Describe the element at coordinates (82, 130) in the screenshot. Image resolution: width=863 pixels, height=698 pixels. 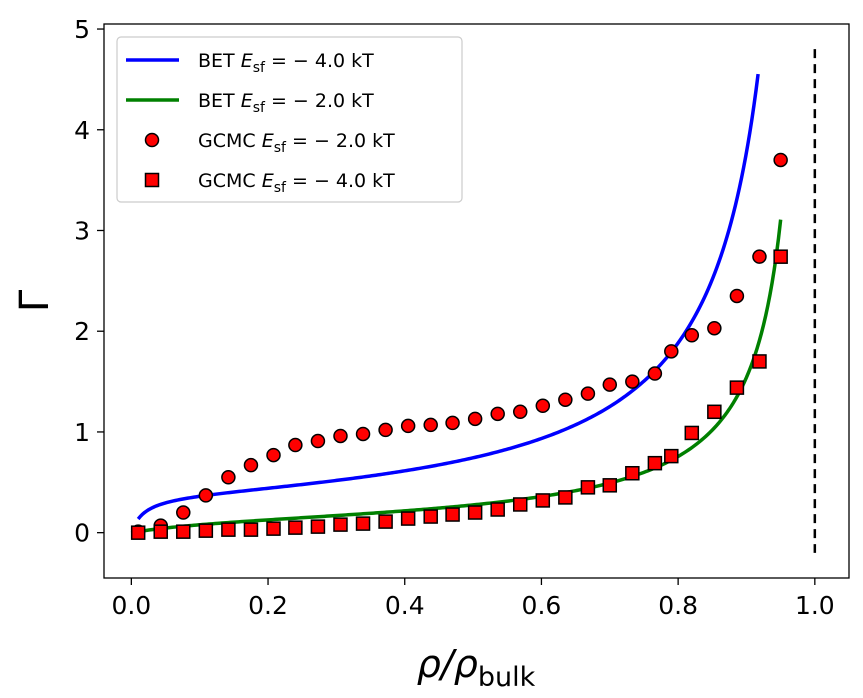
I see `y-tick-label: 4` at that location.